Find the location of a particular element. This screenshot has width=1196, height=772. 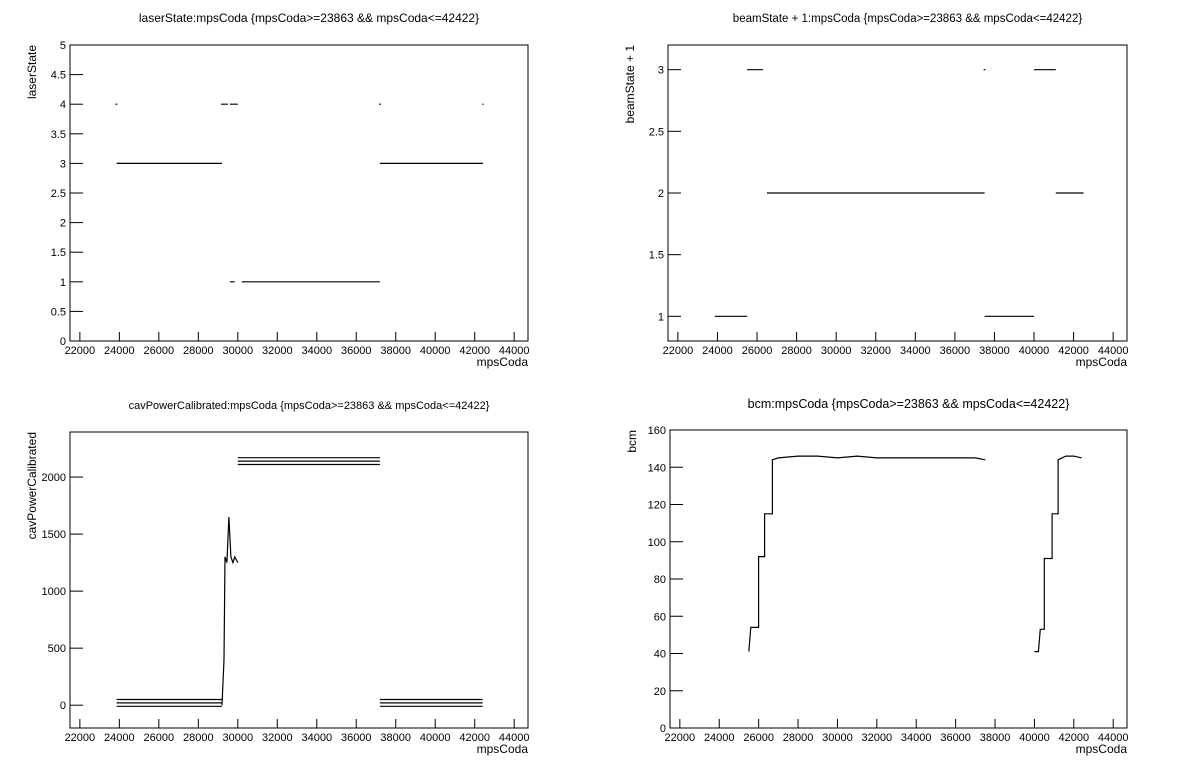

y-axis-label: laserState is located at coordinates (32, 72).